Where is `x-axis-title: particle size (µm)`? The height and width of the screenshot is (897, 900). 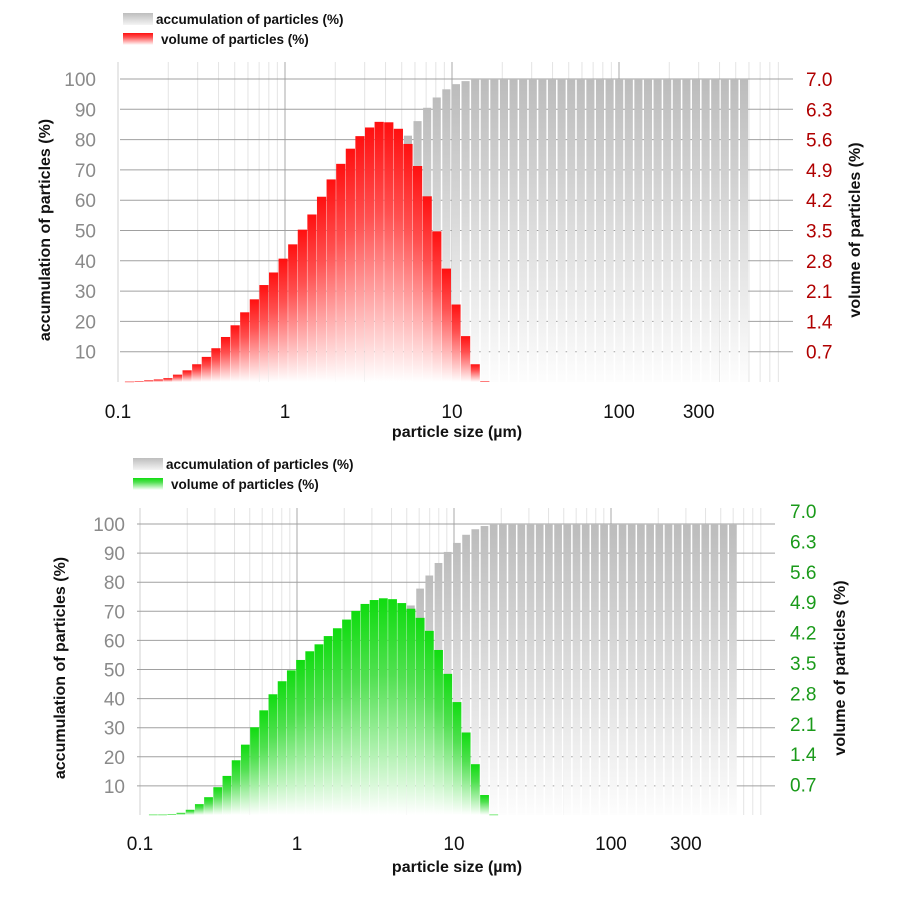
x-axis-title: particle size (µm) is located at coordinates (457, 432).